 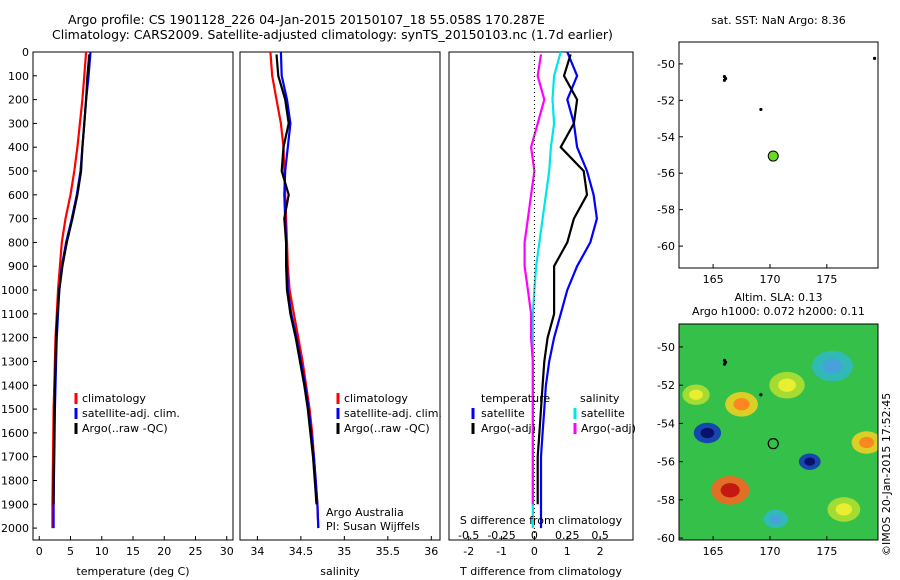 What do you see at coordinates (301, 551) in the screenshot?
I see `salinity-tick-label: 34.5` at bounding box center [301, 551].